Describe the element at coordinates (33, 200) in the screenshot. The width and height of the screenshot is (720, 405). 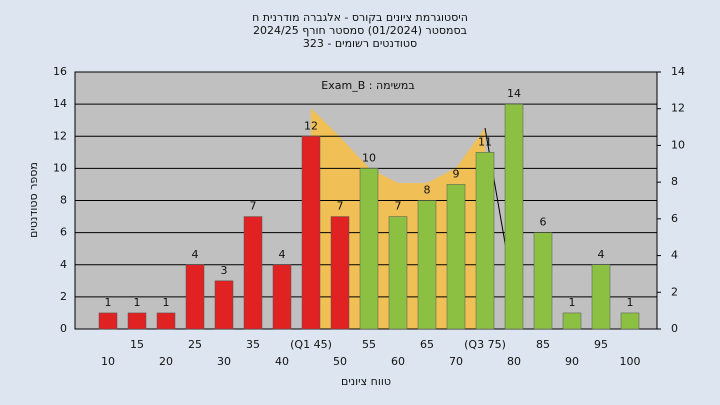
I see `y-axis-label: מספר סטודנטים` at that location.